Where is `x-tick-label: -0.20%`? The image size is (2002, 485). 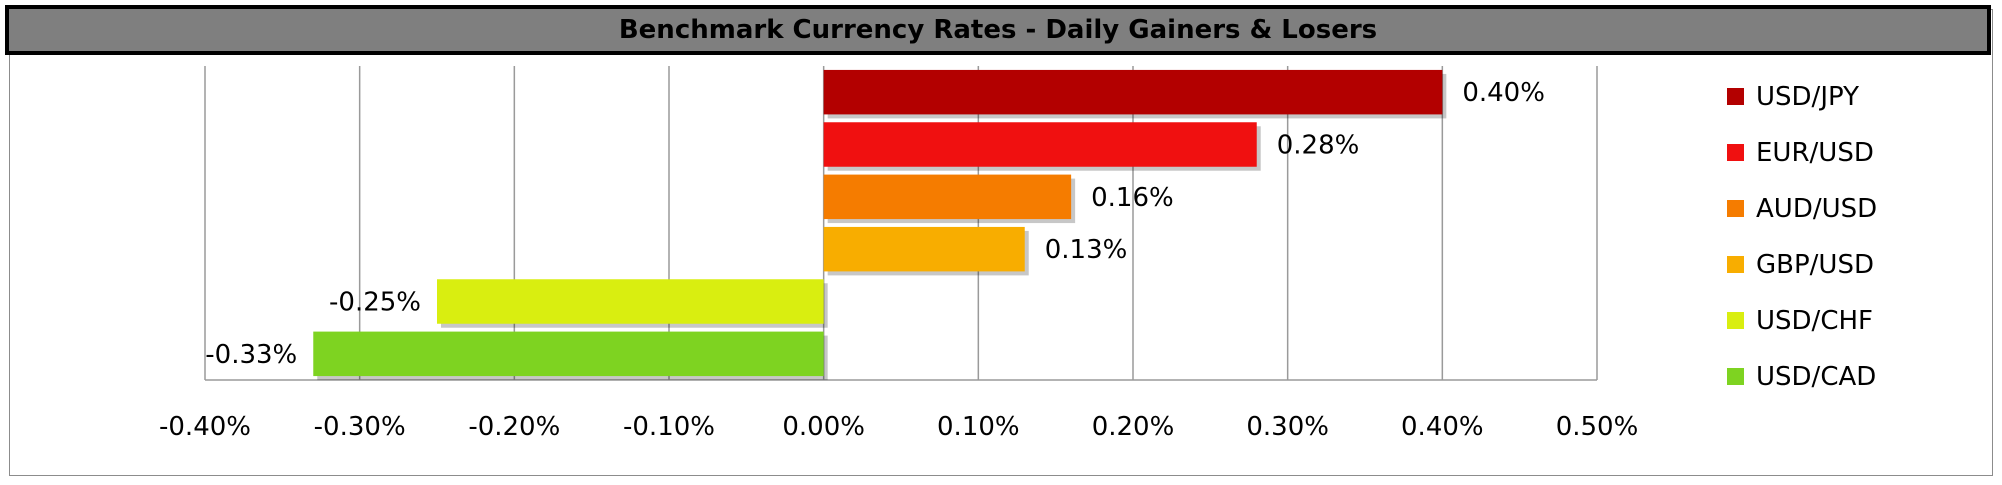 x-tick-label: -0.20% is located at coordinates (514, 427).